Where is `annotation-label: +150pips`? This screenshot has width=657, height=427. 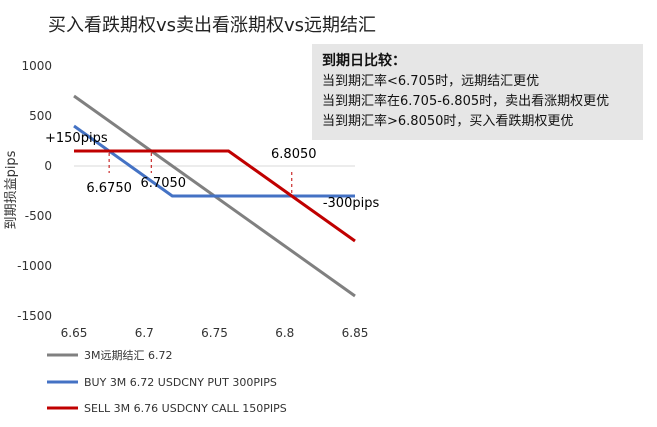
annotation-label: +150pips is located at coordinates (76, 138).